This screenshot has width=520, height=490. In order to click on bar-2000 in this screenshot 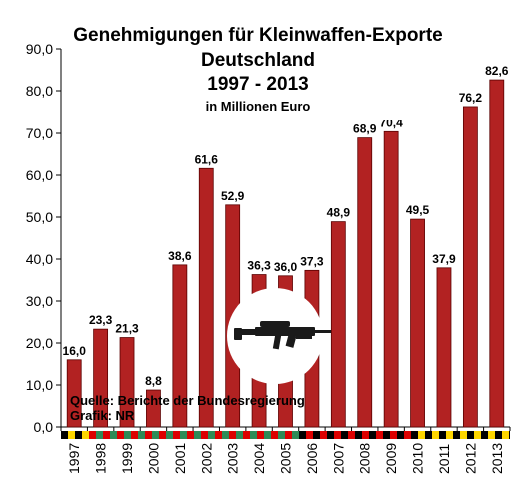, I will do `click(153, 408)`.